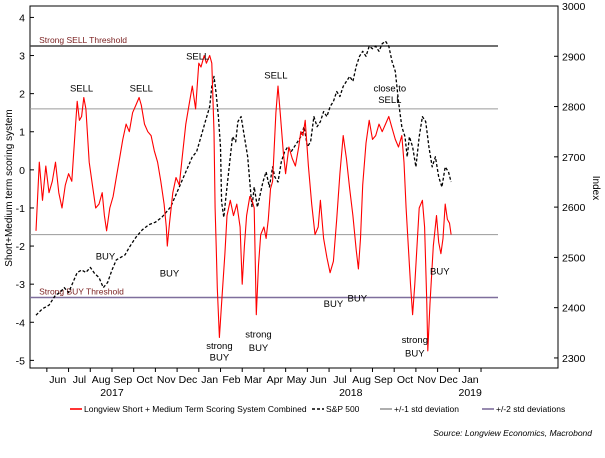  Describe the element at coordinates (574, 108) in the screenshot. I see `y2-tick-label: 2800` at that location.